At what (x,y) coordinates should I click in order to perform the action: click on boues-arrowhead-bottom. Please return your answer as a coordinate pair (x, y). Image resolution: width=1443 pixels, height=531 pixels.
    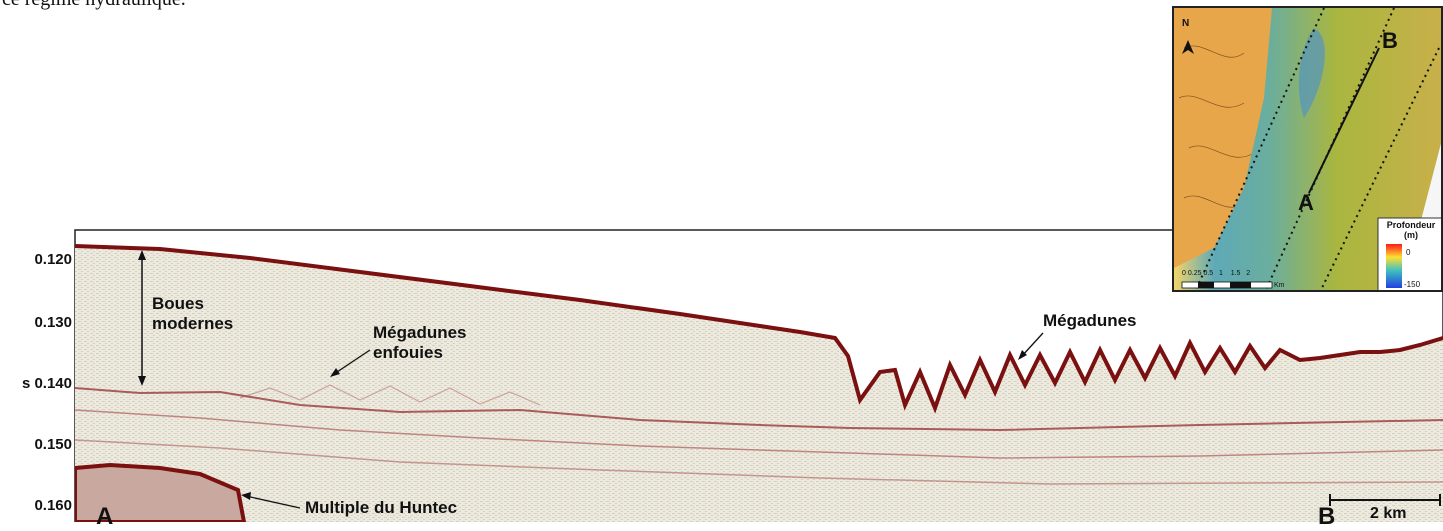
    Looking at the image, I should click on (142, 381).